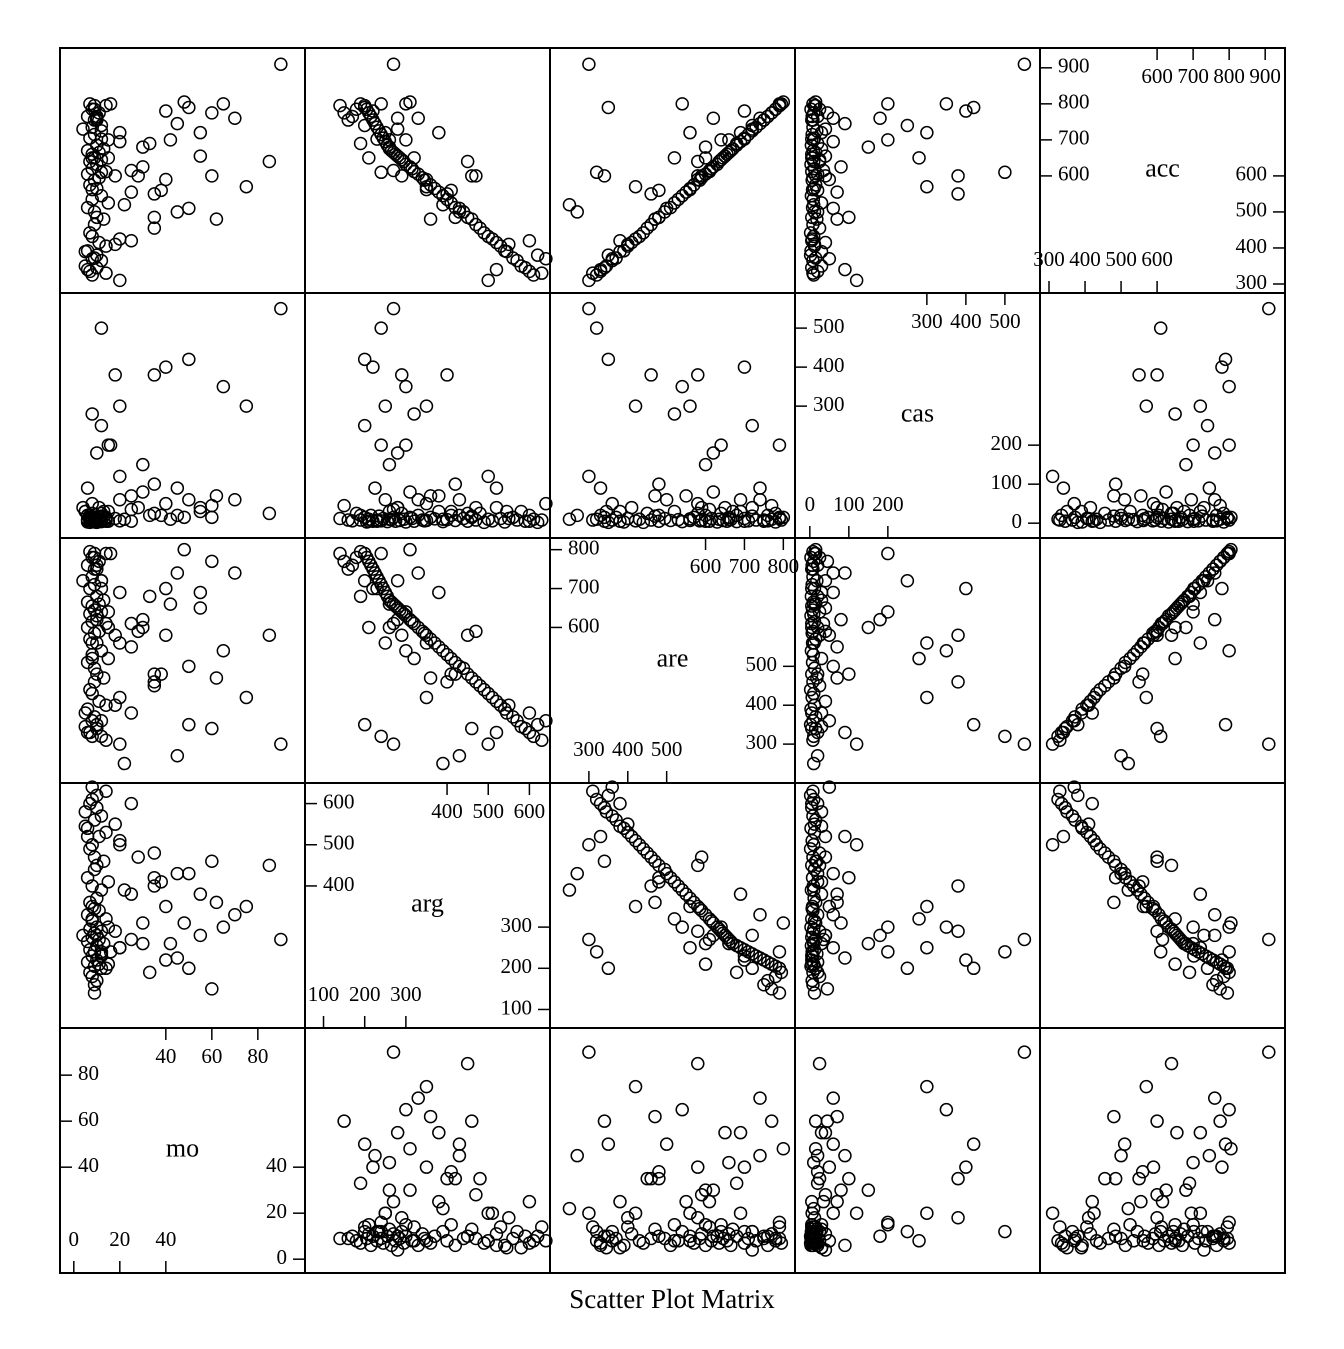  I want to click on tick-label: 800, so click(1074, 102).